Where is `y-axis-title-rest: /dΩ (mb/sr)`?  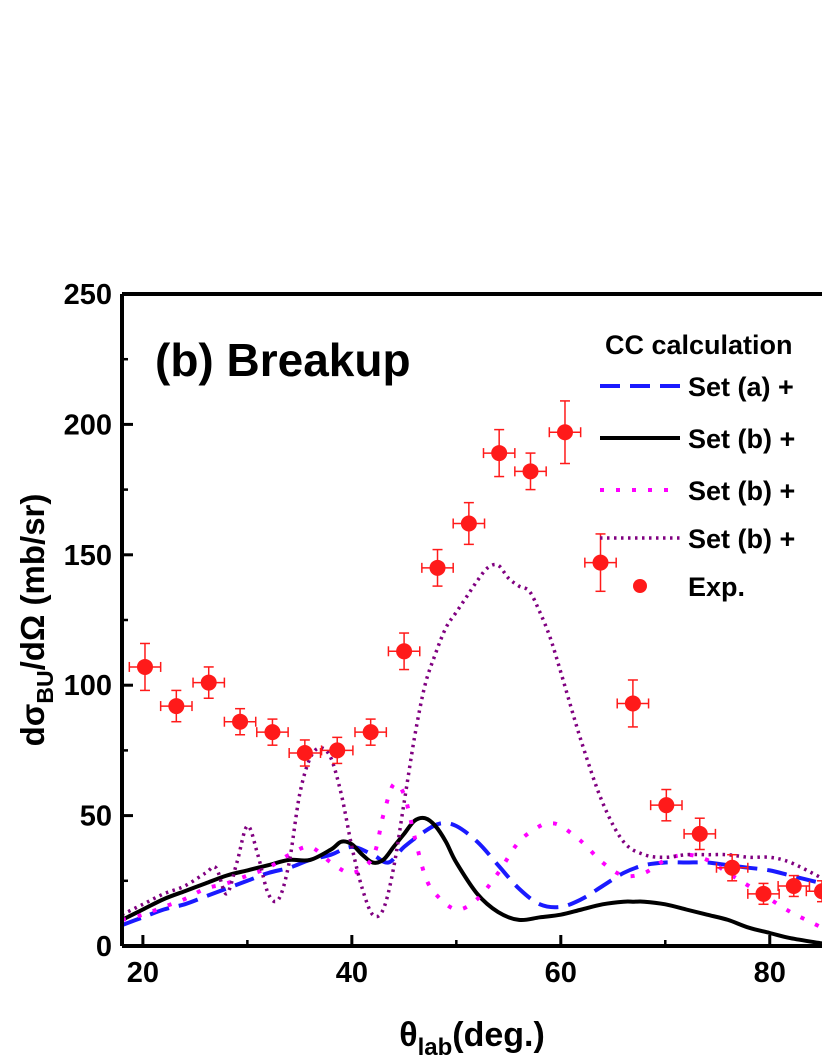 y-axis-title-rest: /dΩ (mb/sr) is located at coordinates (32, 582).